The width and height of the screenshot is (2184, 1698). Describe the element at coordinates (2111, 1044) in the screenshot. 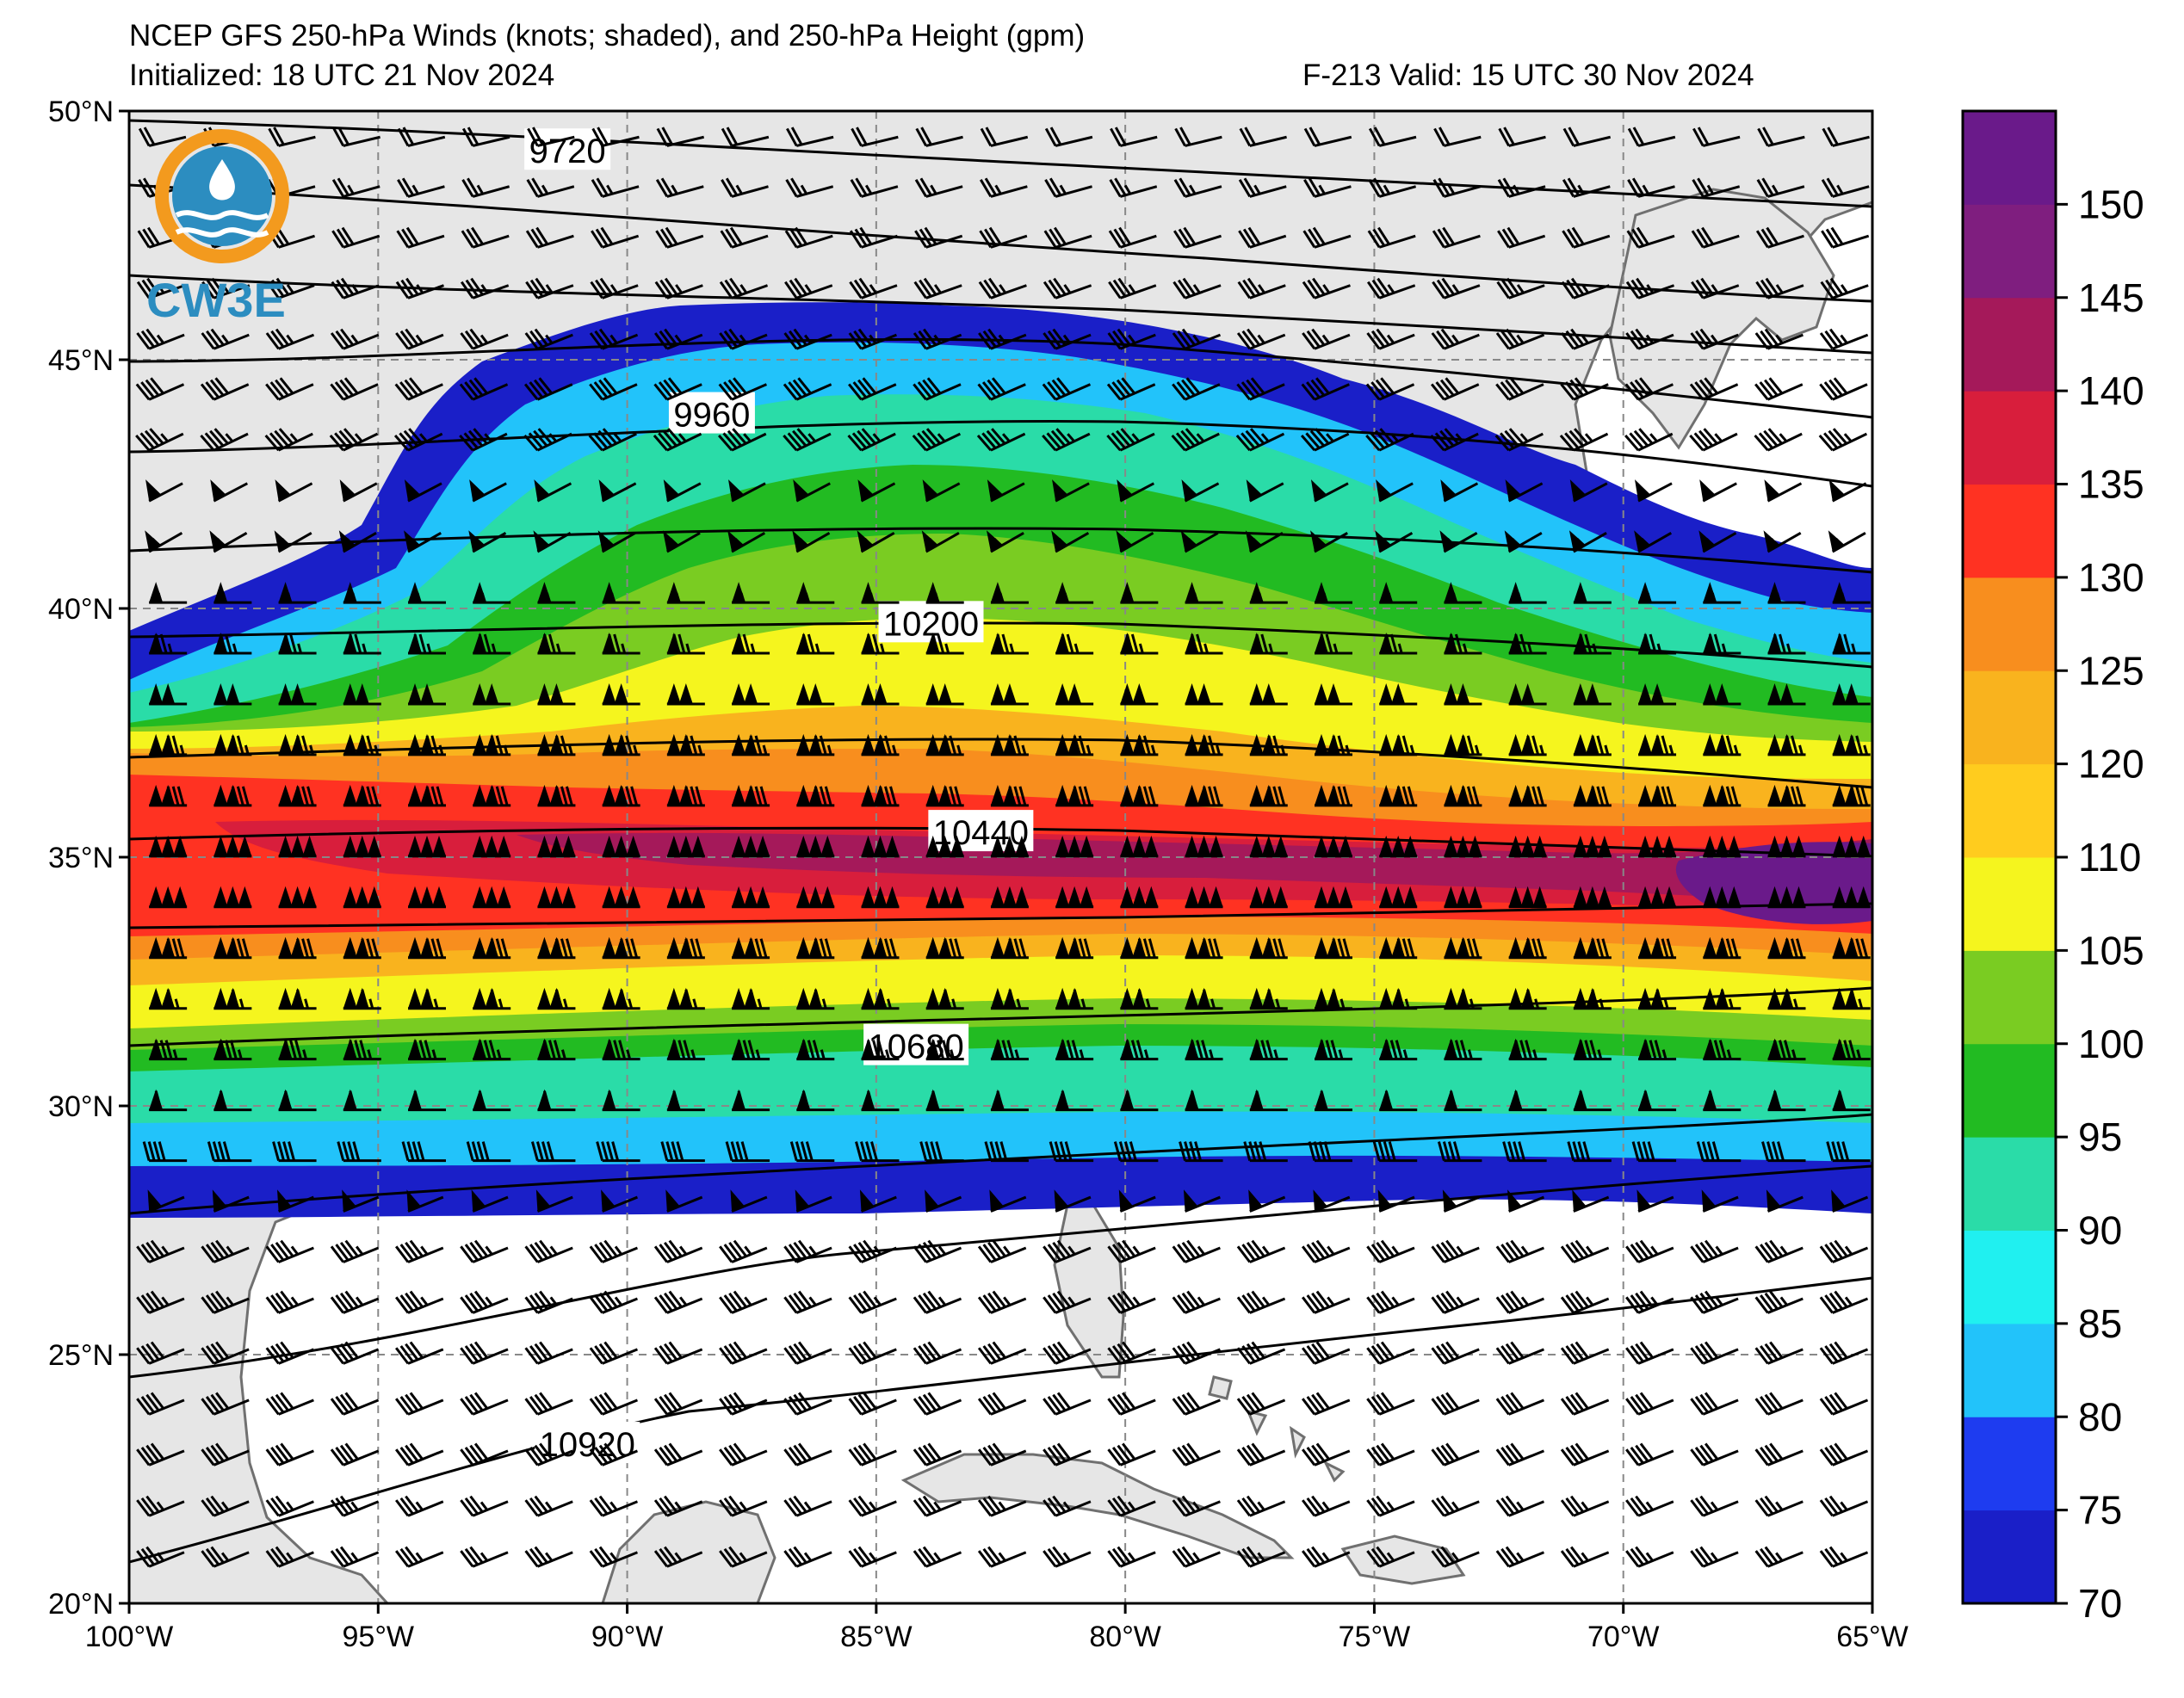

I see `colorbar-label: 100` at that location.